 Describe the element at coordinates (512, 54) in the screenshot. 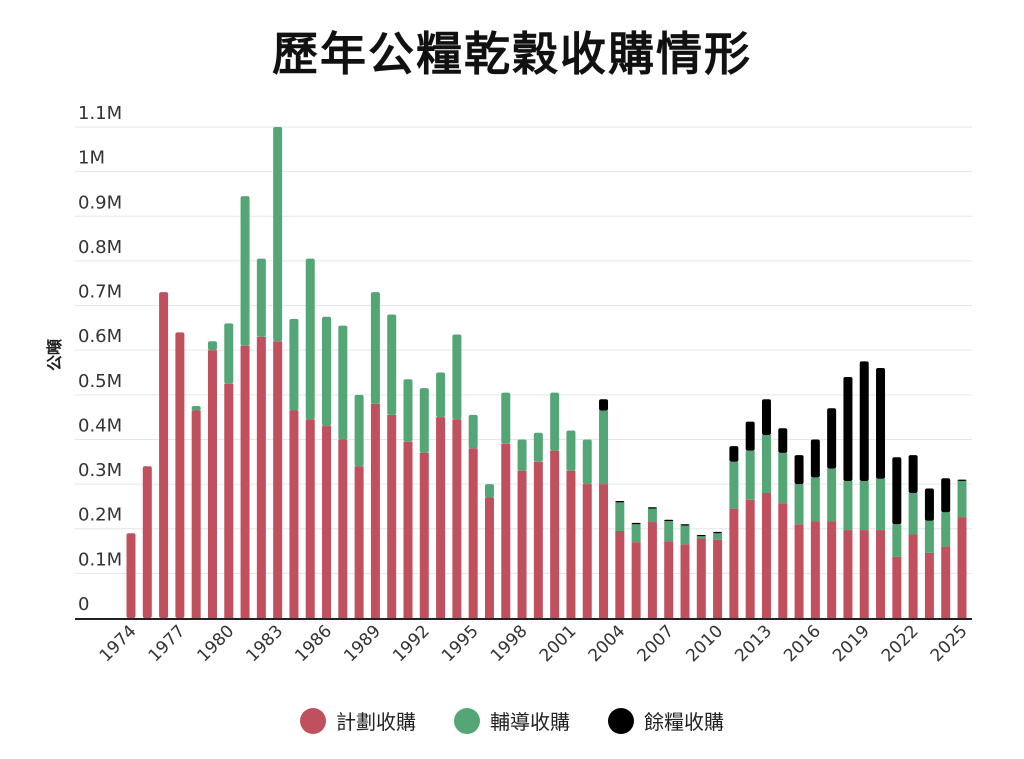

I see `chart-title: 歷年公糧乾穀收購情形` at that location.